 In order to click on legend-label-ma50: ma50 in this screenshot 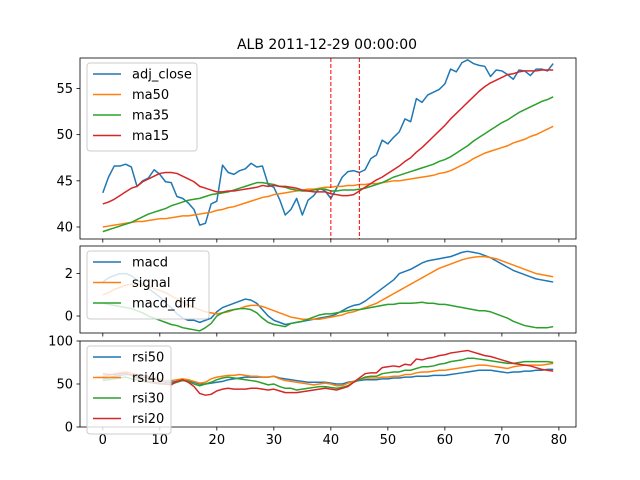, I will do `click(150, 95)`.